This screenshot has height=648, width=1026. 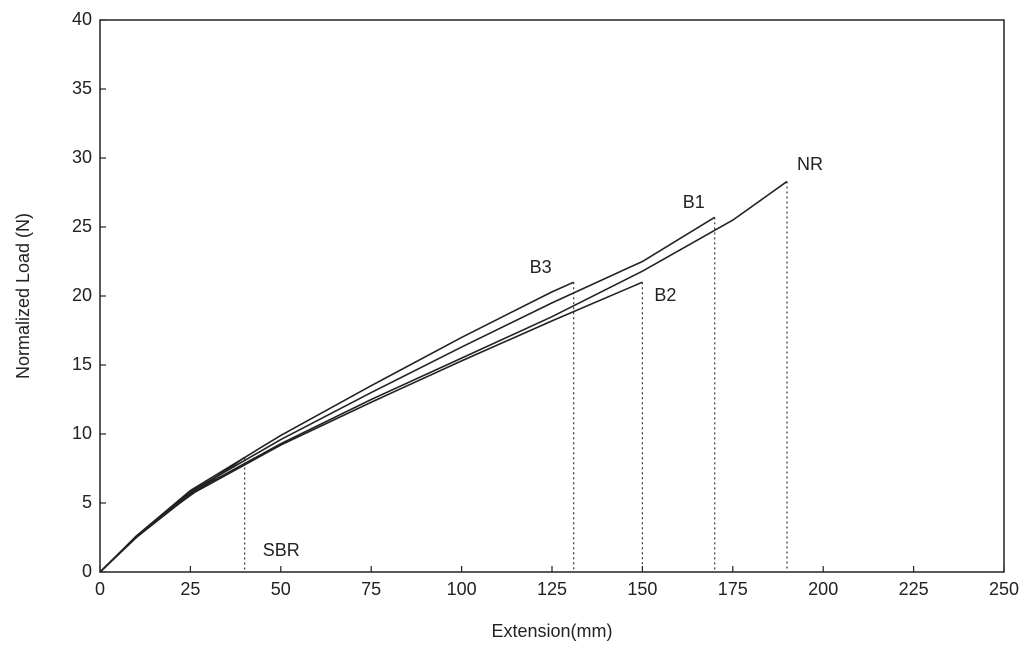 What do you see at coordinates (642, 589) in the screenshot?
I see `x-tick-label: 150` at bounding box center [642, 589].